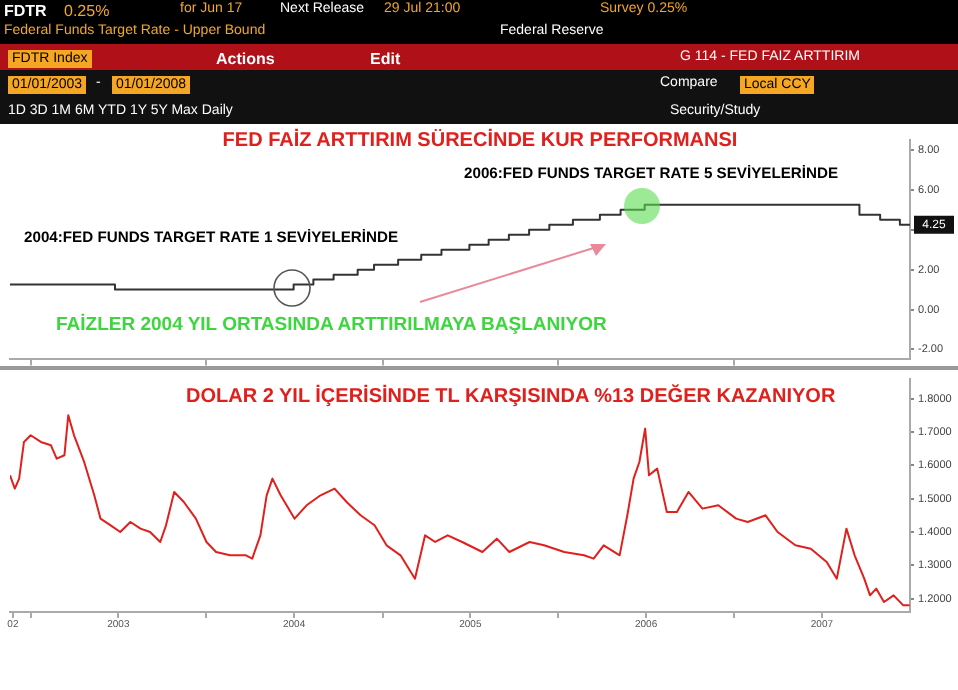 Image resolution: width=958 pixels, height=690 pixels. I want to click on annotation: FAİZLER 2004 YIL ORTASINDA ARTTIRILMAYA BAŞLANIYOR, so click(331, 325).